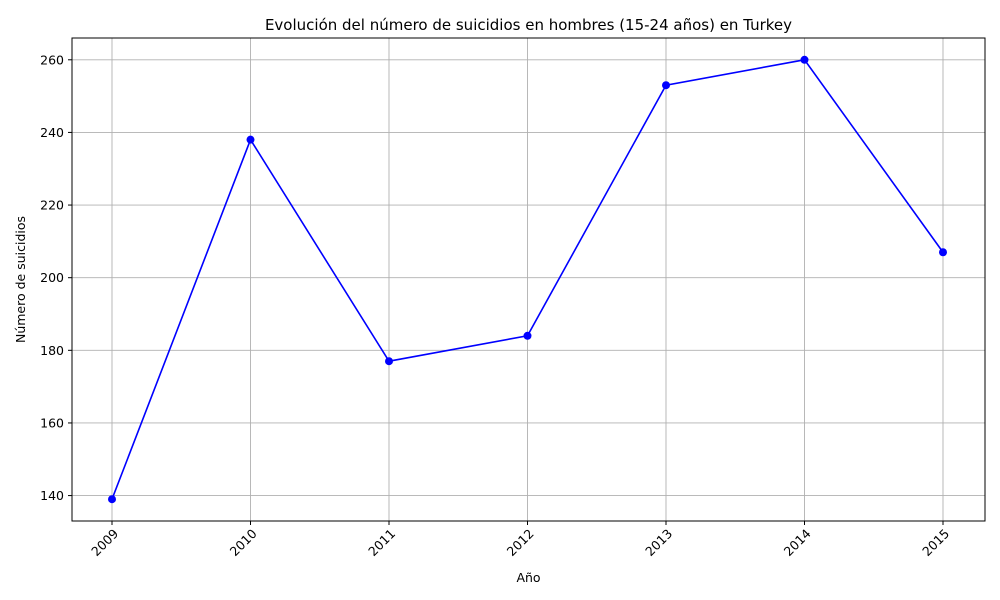 The height and width of the screenshot is (600, 1000). Describe the element at coordinates (52, 422) in the screenshot. I see `y-tick-label: 160` at that location.